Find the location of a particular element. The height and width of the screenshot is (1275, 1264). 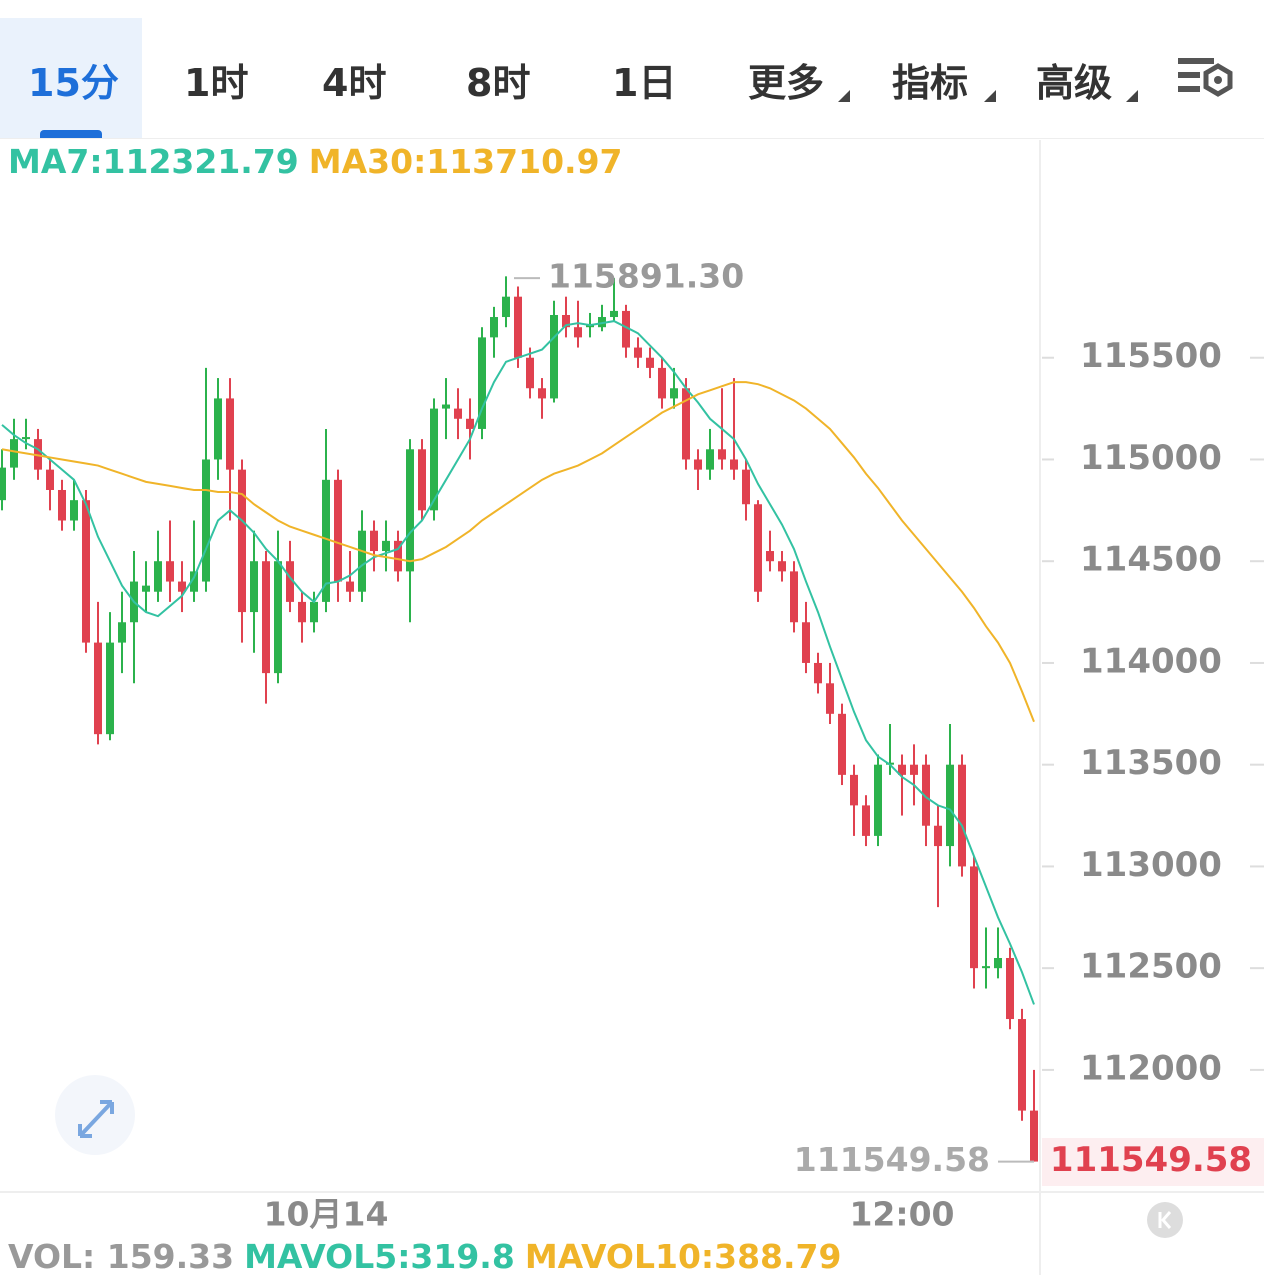

indicator-legend: MA7:112321.79 MA30:113710.97 is located at coordinates (315, 161).